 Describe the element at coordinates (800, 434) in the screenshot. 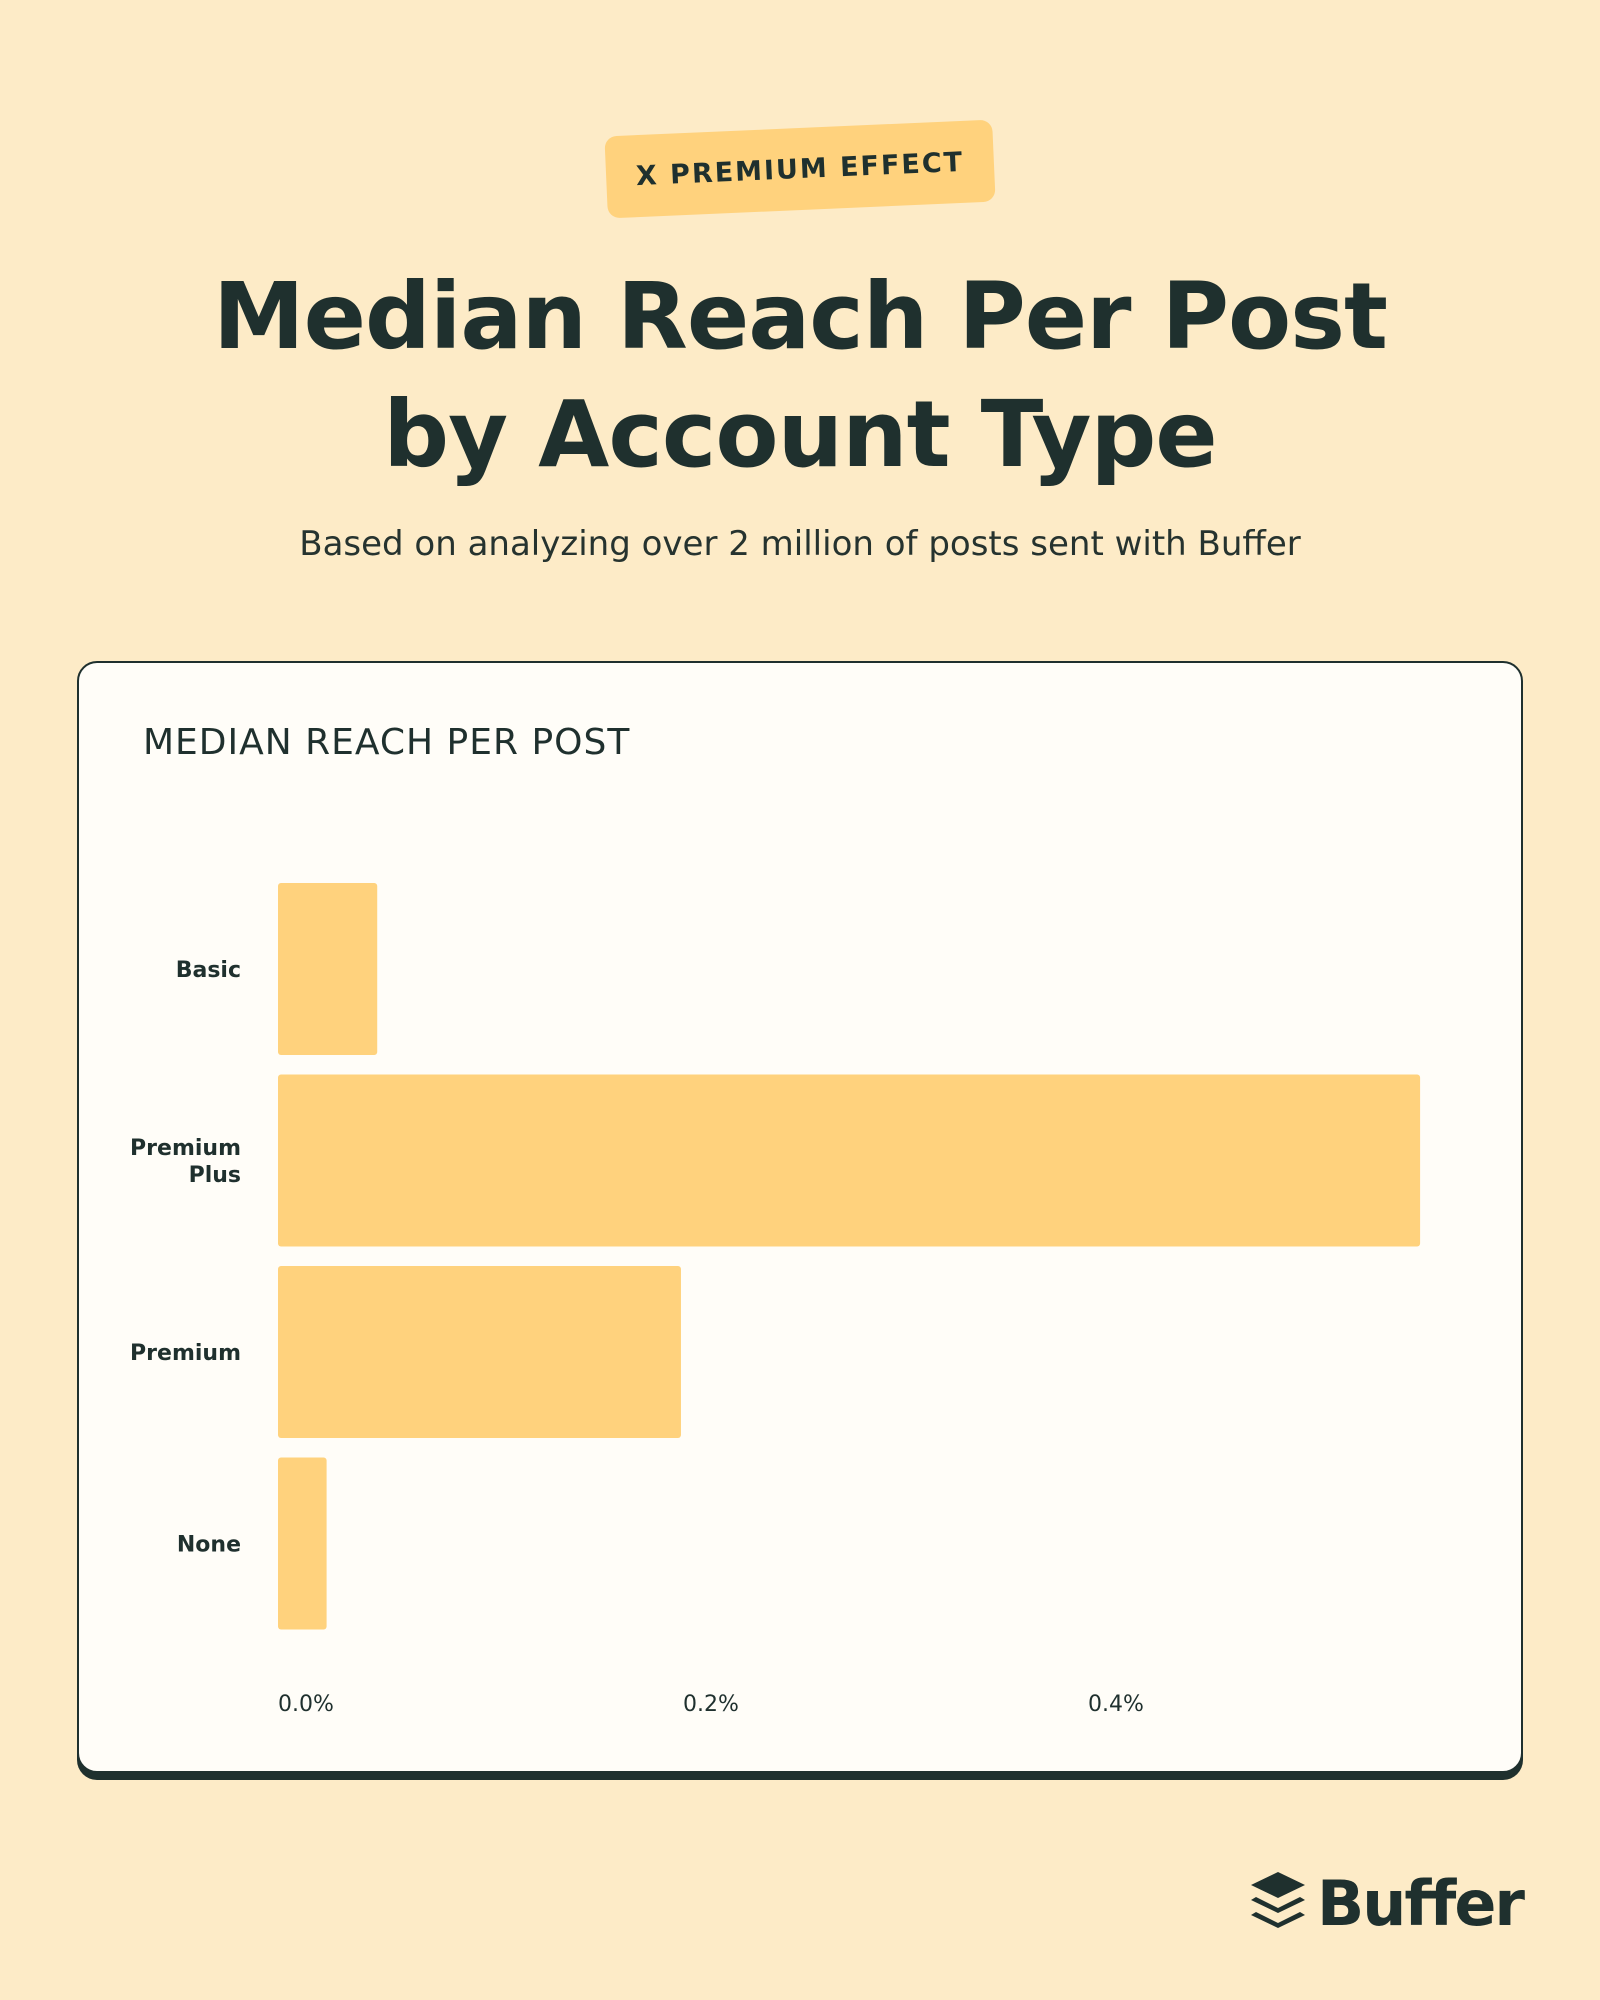

I see `page-title-line-2: by Account Type` at that location.